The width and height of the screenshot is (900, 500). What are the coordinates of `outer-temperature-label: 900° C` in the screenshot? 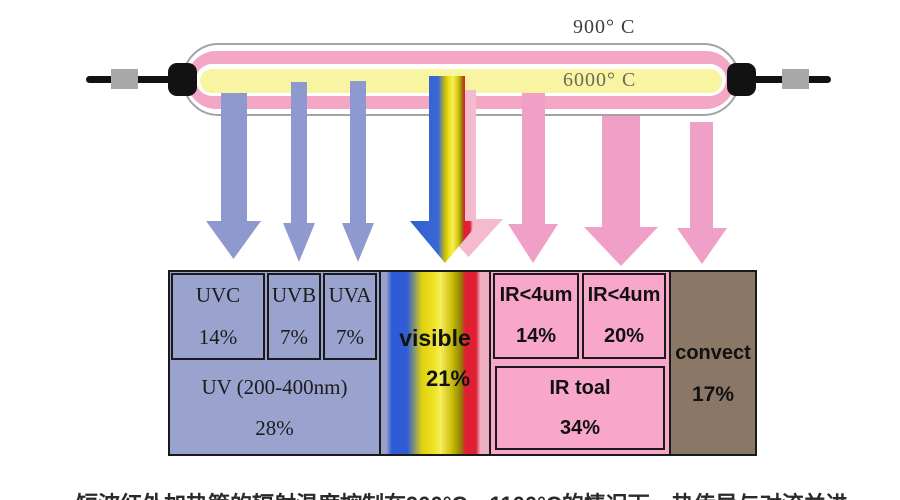 It's located at (604, 27).